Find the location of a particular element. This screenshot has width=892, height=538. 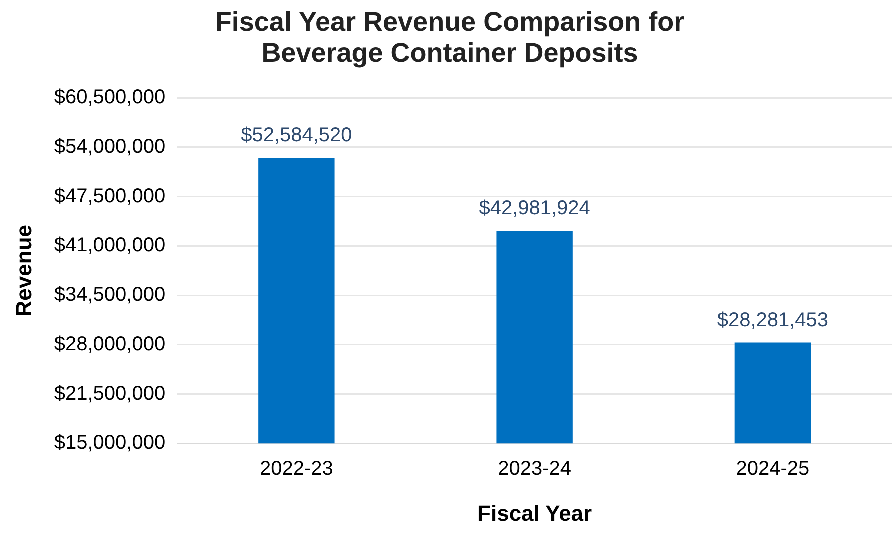

x-axis-title: Fiscal Year is located at coordinates (535, 513).